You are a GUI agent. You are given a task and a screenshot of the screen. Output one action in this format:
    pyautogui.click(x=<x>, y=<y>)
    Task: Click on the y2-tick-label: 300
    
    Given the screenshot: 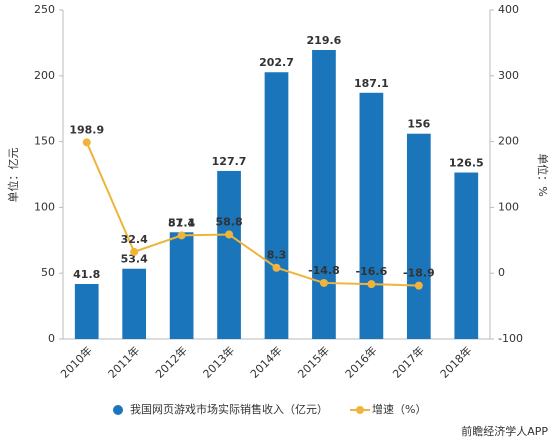 What is the action you would take?
    pyautogui.click(x=508, y=75)
    